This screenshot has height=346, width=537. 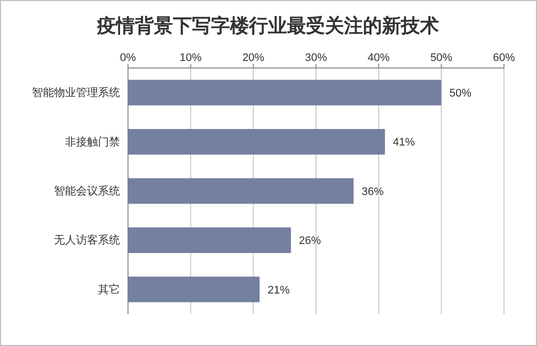 I want to click on y-tick-label: 非接触门禁, so click(x=92, y=141).